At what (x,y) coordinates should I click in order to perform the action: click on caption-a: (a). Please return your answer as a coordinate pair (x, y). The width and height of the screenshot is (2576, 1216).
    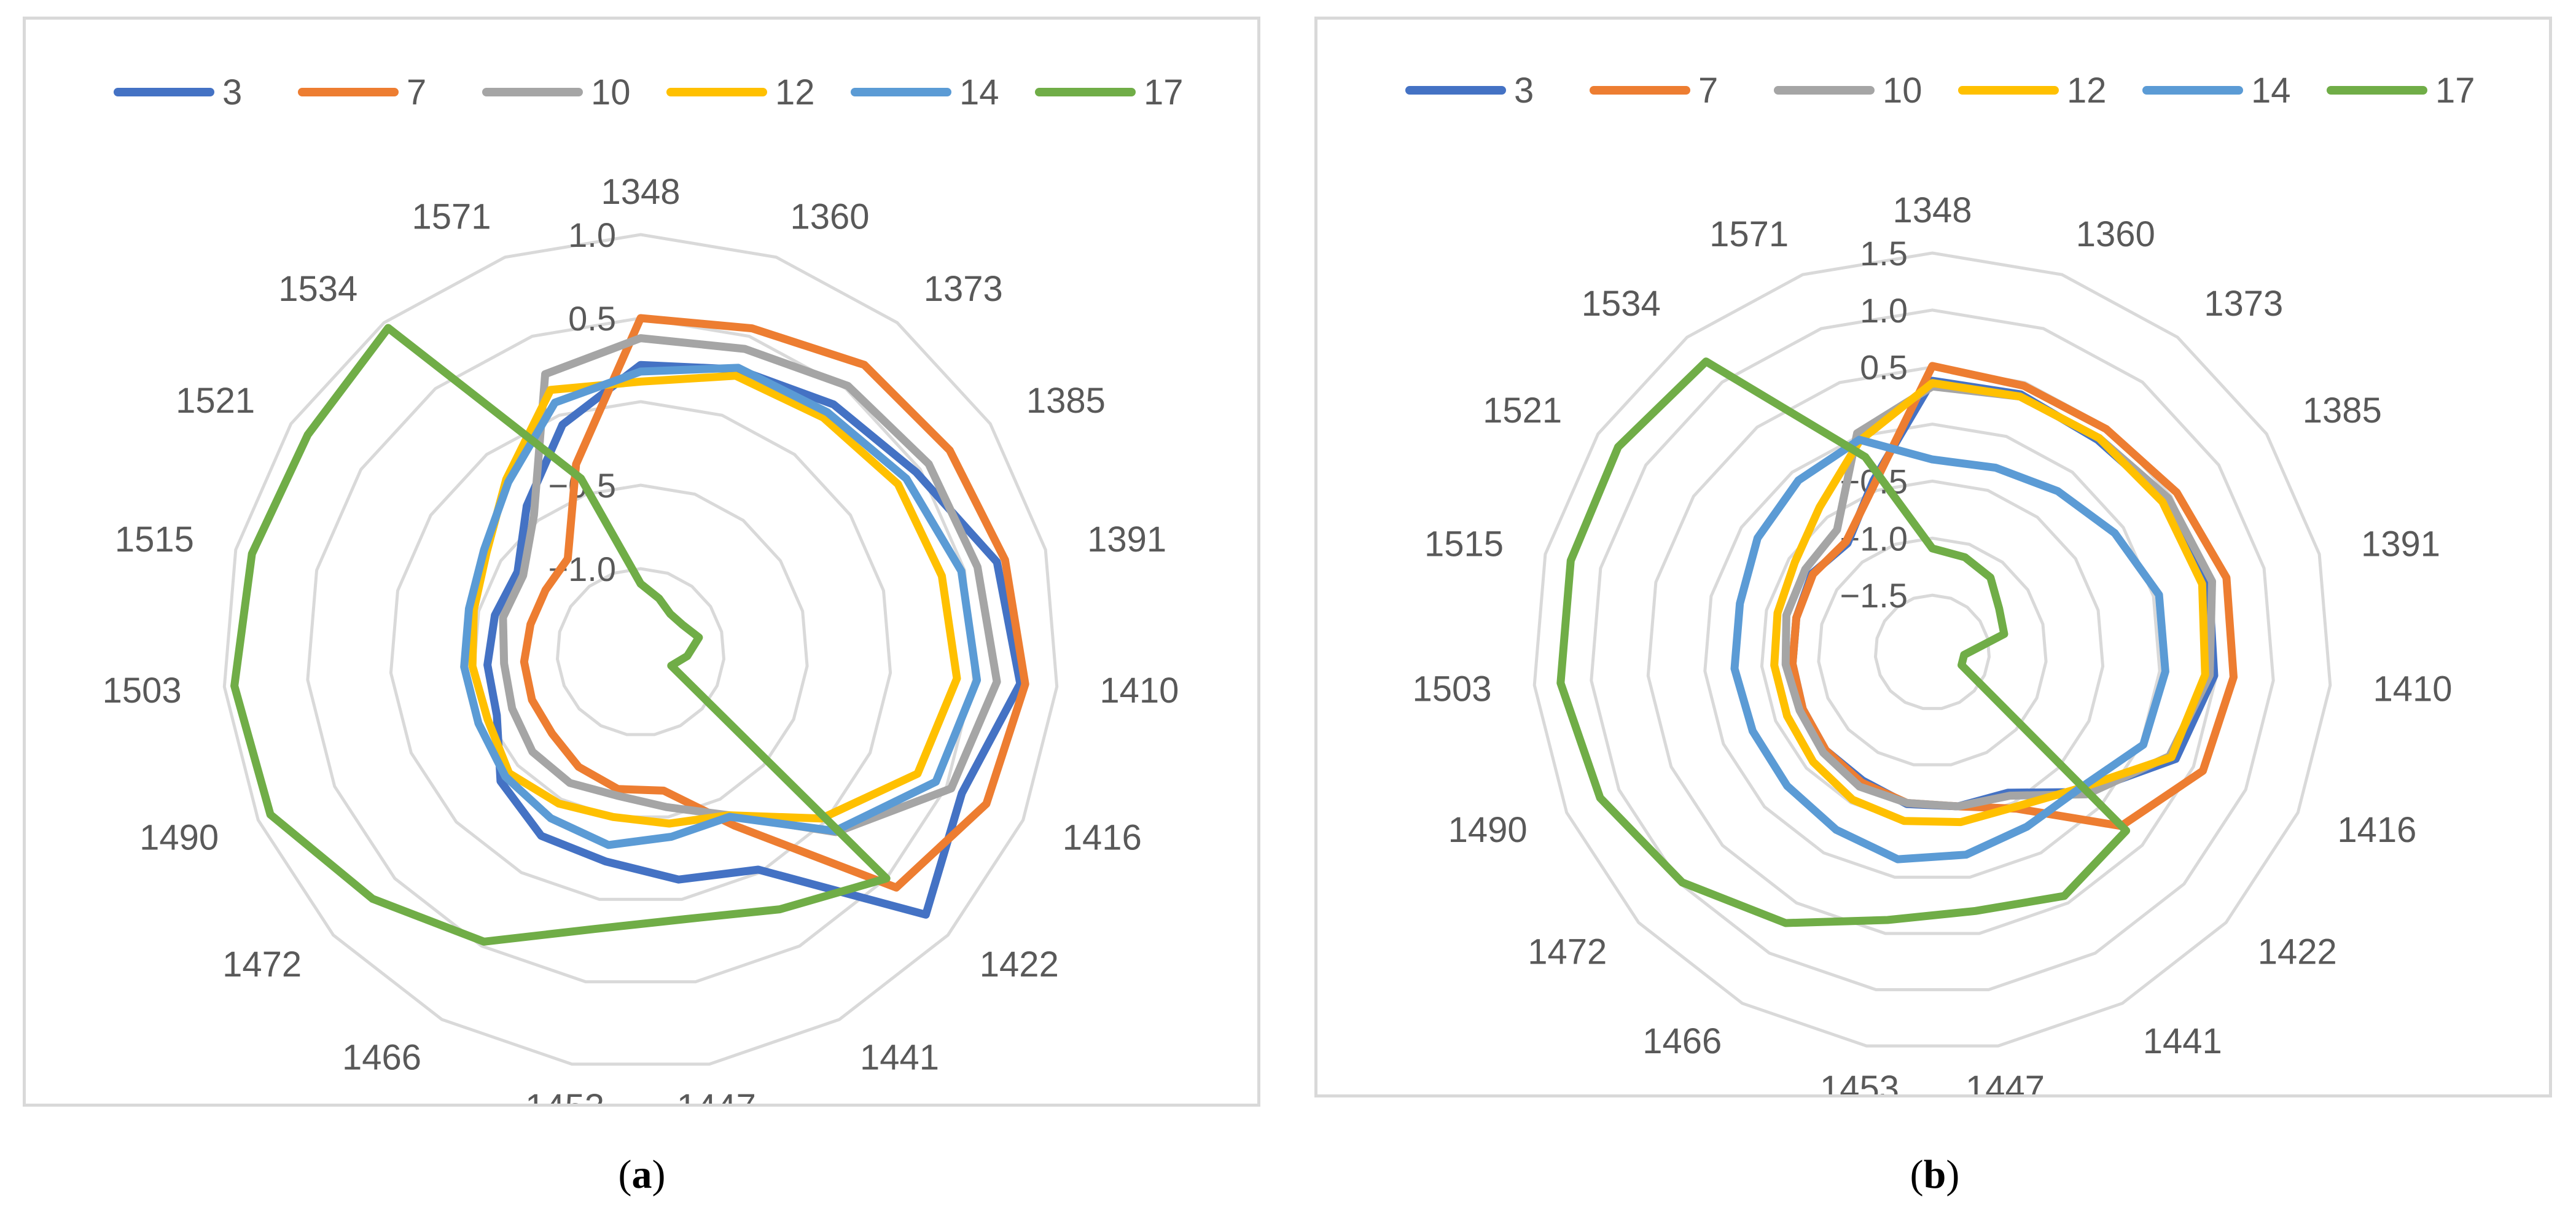
    Looking at the image, I should click on (642, 1174).